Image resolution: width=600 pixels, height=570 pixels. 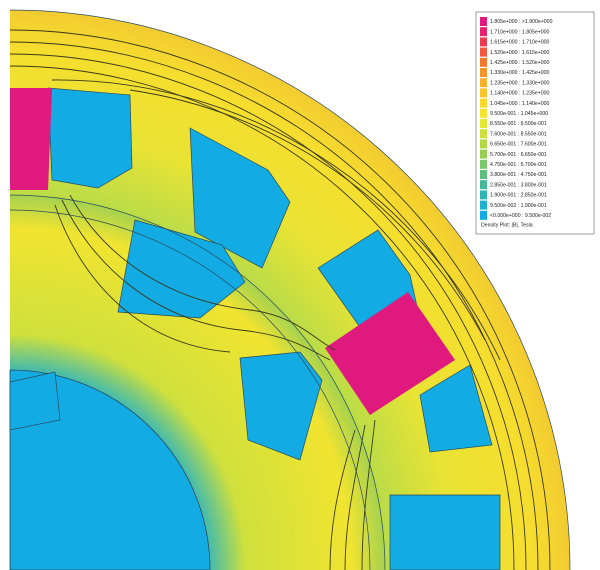 What do you see at coordinates (520, 216) in the screenshot?
I see `legend-label: <0.000e+000 : 9.500e-002` at bounding box center [520, 216].